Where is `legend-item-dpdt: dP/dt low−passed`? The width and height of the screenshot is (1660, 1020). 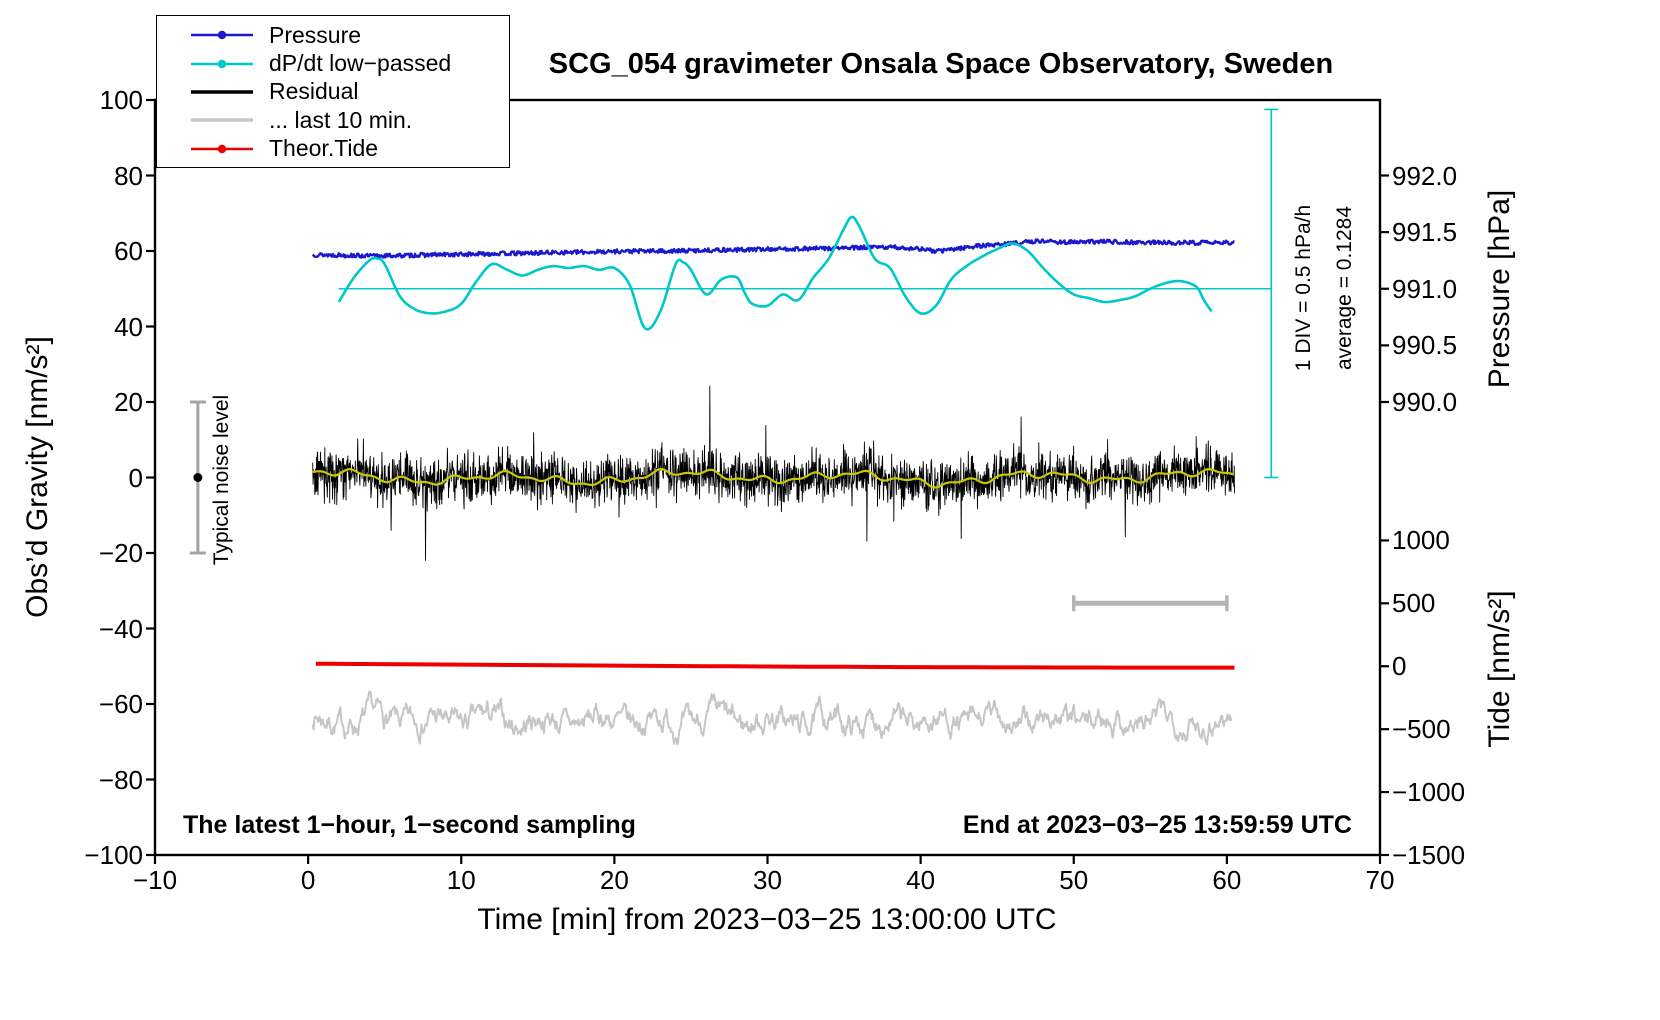 legend-item-dpdt: dP/dt low−passed is located at coordinates (333, 63).